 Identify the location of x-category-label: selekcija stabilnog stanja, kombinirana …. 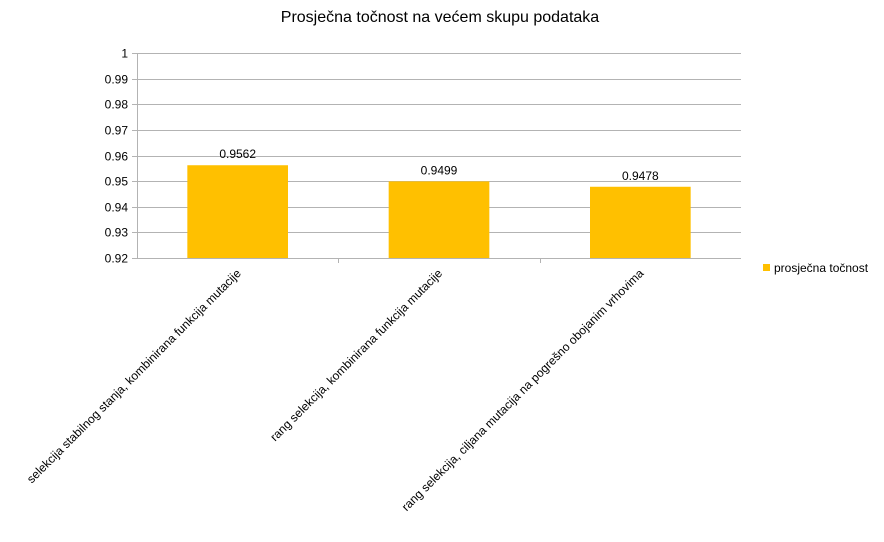
(134, 376).